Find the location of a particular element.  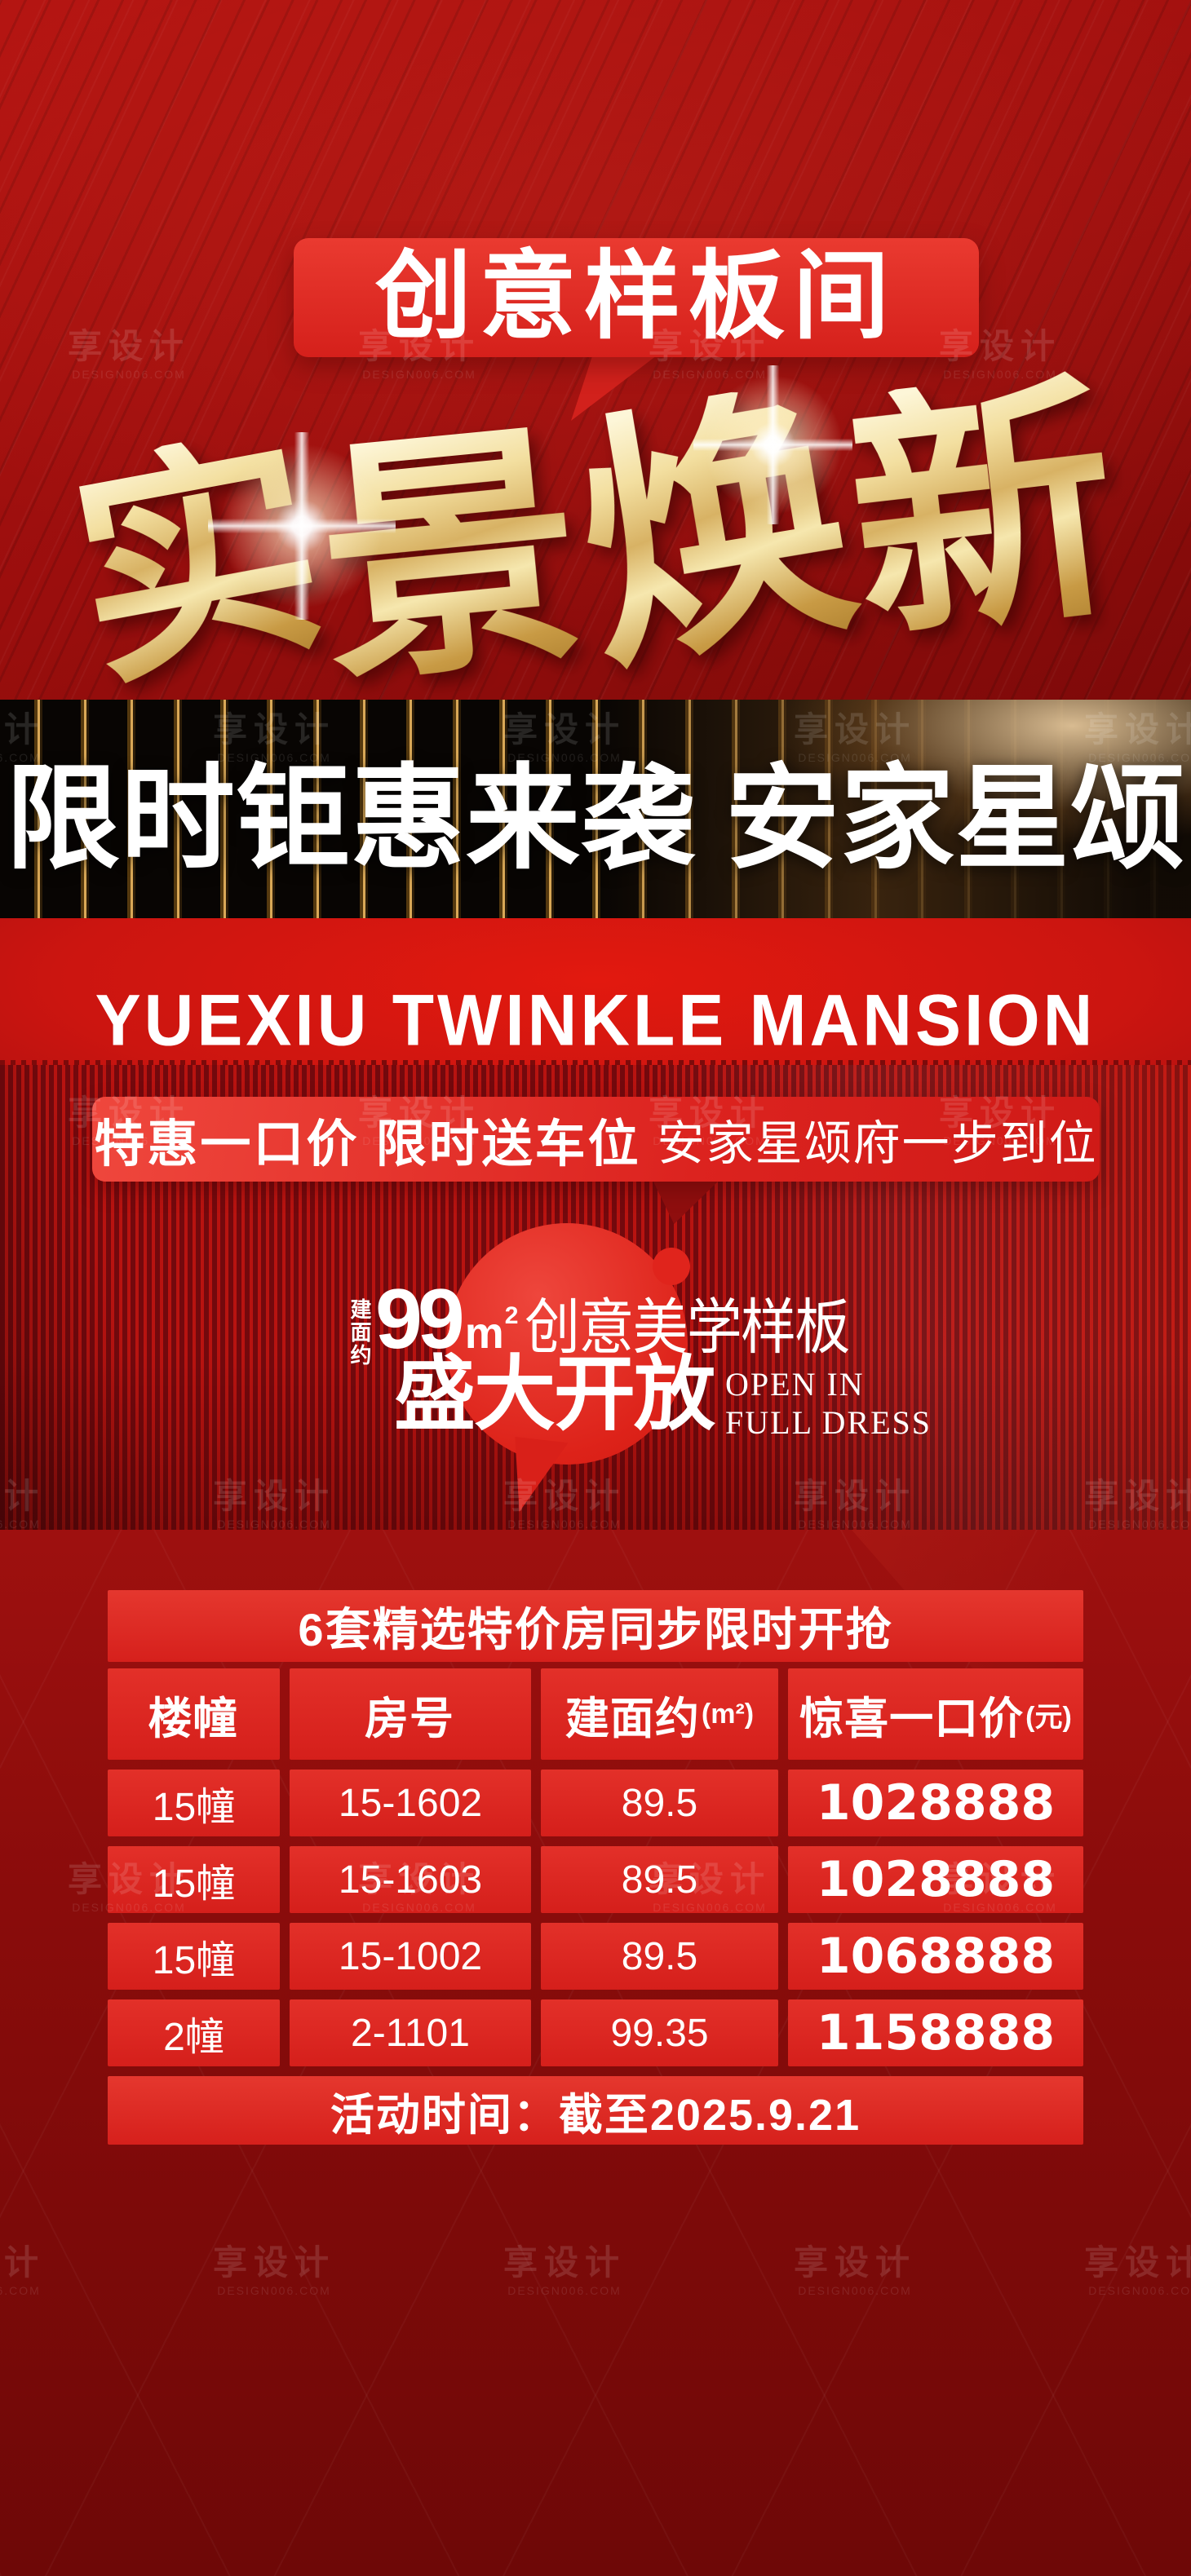

table-row: 2幢 2-1101 99.35 1158888 is located at coordinates (595, 2032).